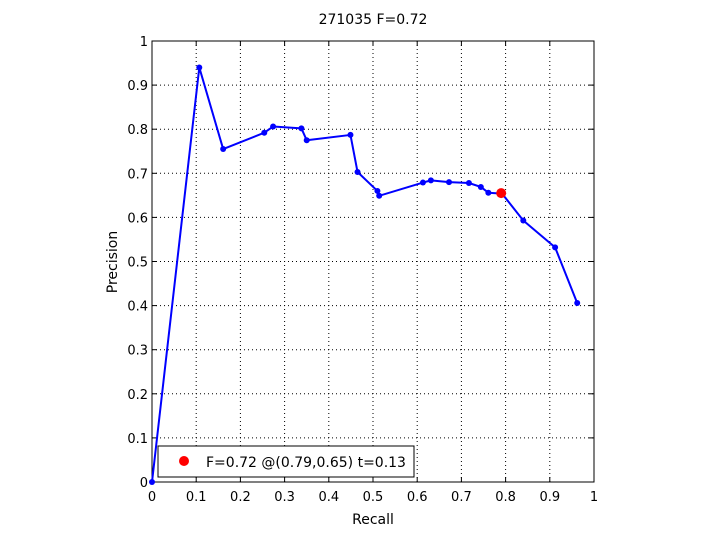 Image resolution: width=720 pixels, height=540 pixels. I want to click on y-tick-label: 0.7, so click(137, 174).